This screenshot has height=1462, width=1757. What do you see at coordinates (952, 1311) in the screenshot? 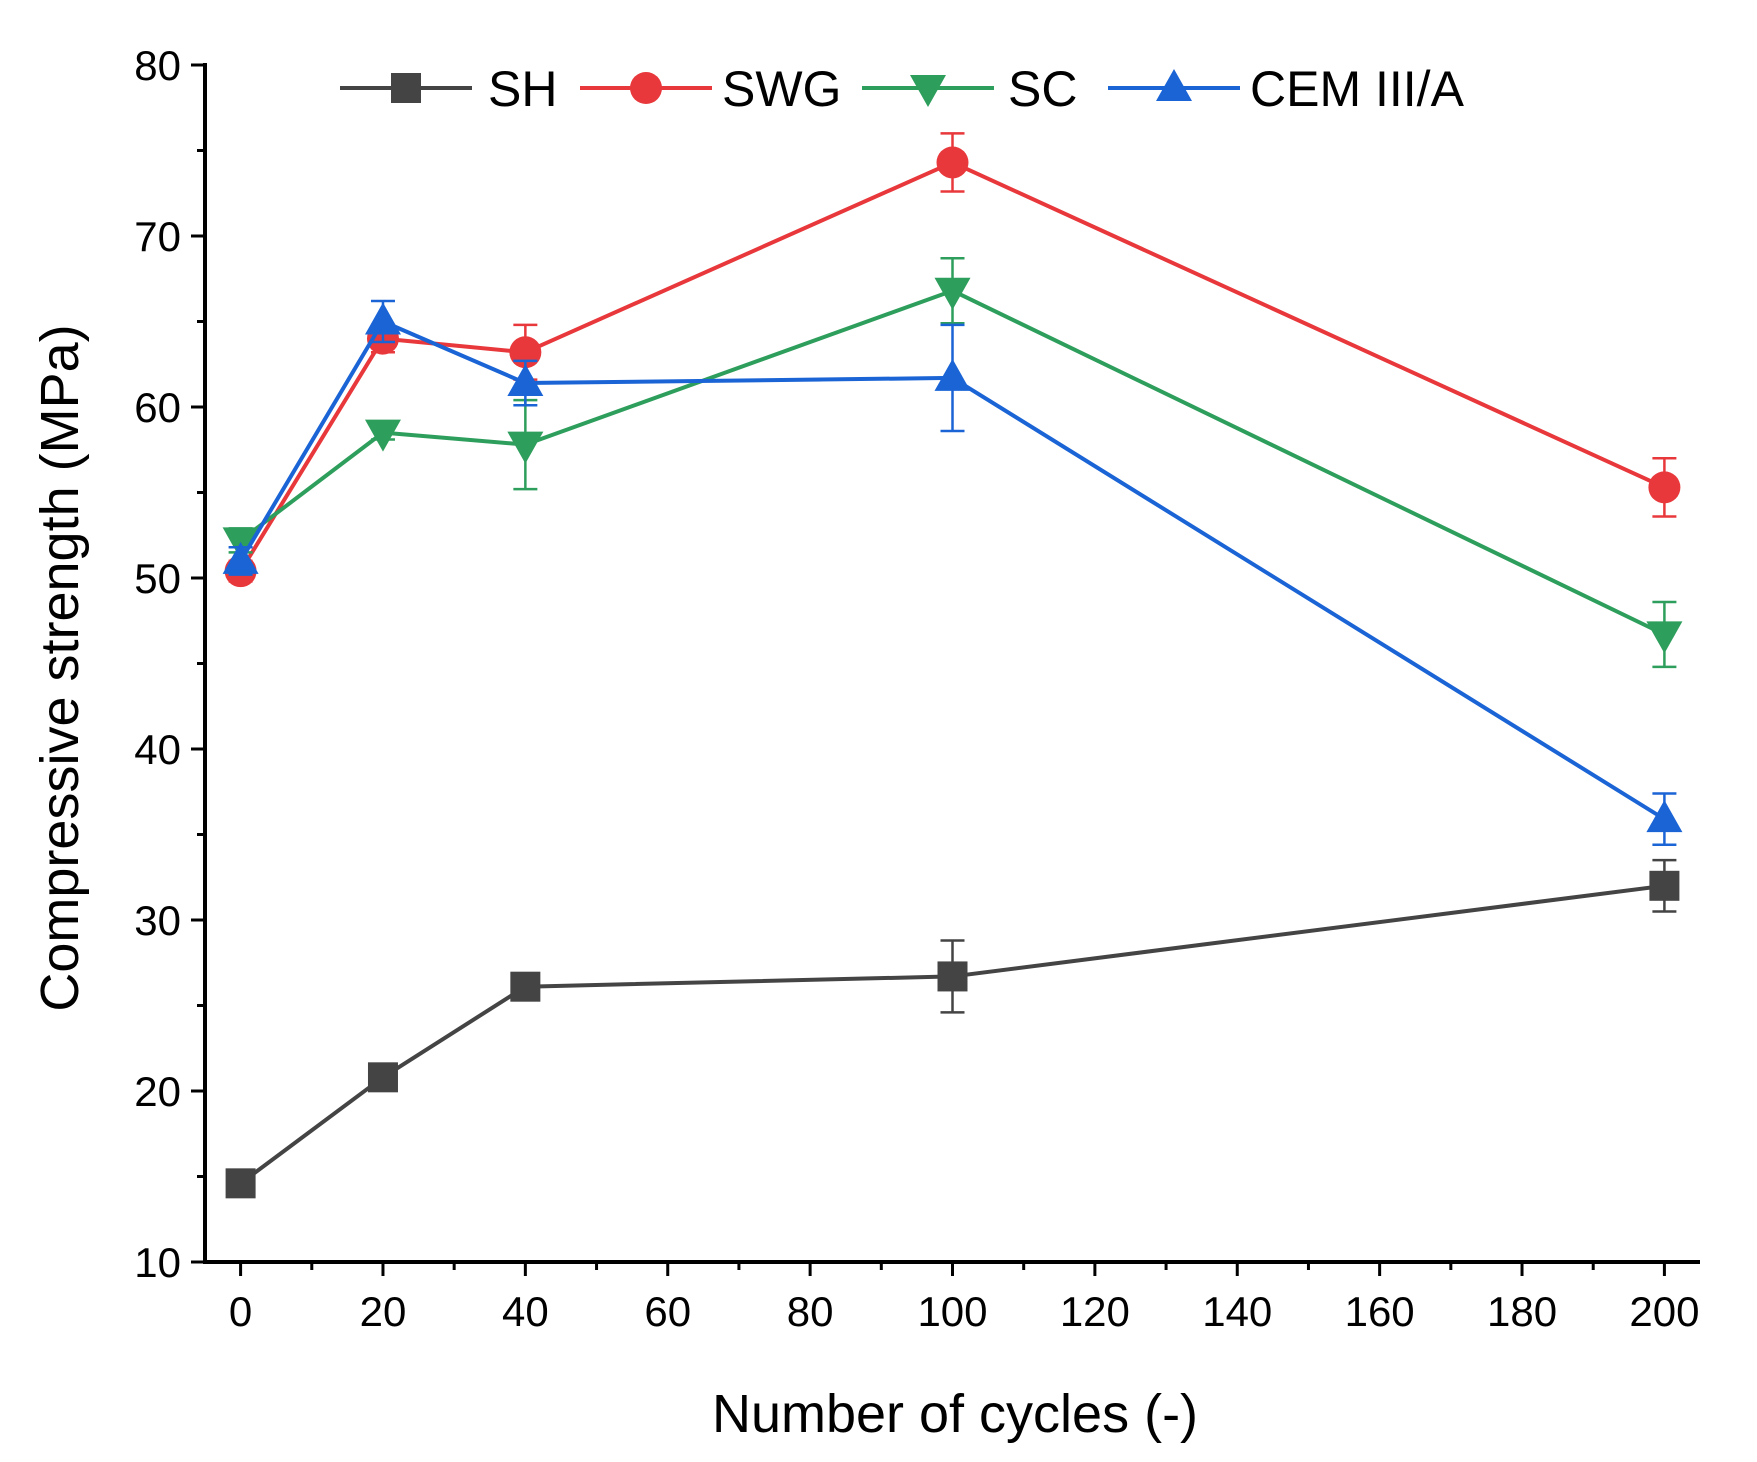
I see `x-tick-label: 100` at bounding box center [952, 1311].